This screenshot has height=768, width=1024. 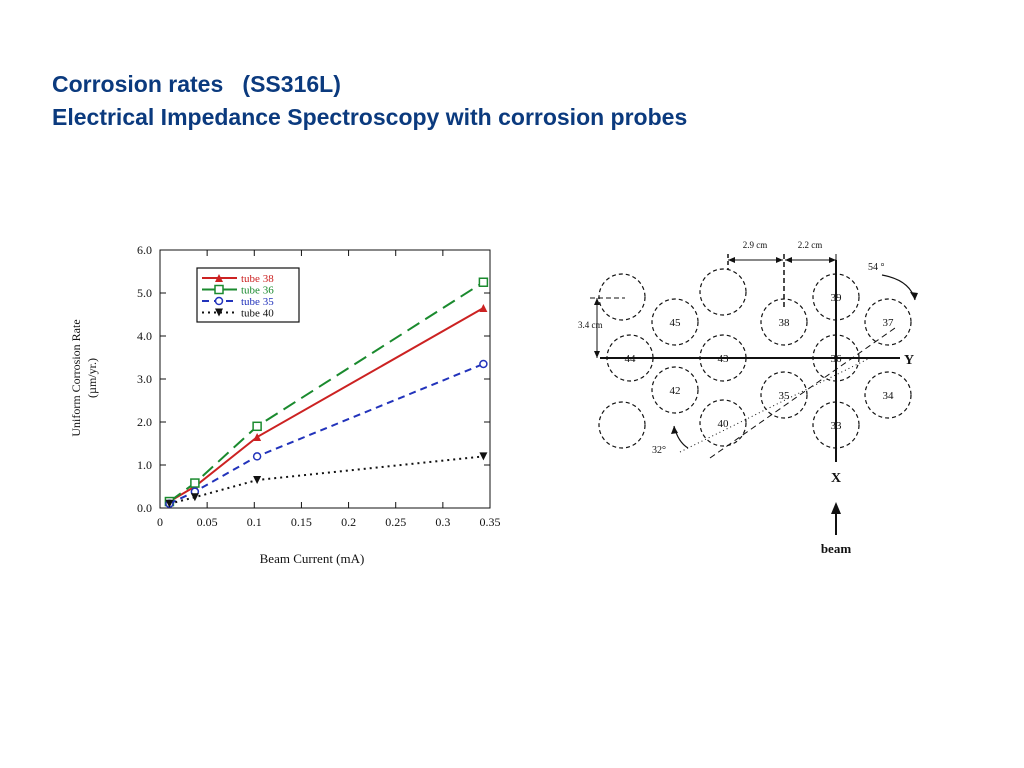 What do you see at coordinates (348, 522) in the screenshot?
I see `x-tick-label: 0.2` at bounding box center [348, 522].